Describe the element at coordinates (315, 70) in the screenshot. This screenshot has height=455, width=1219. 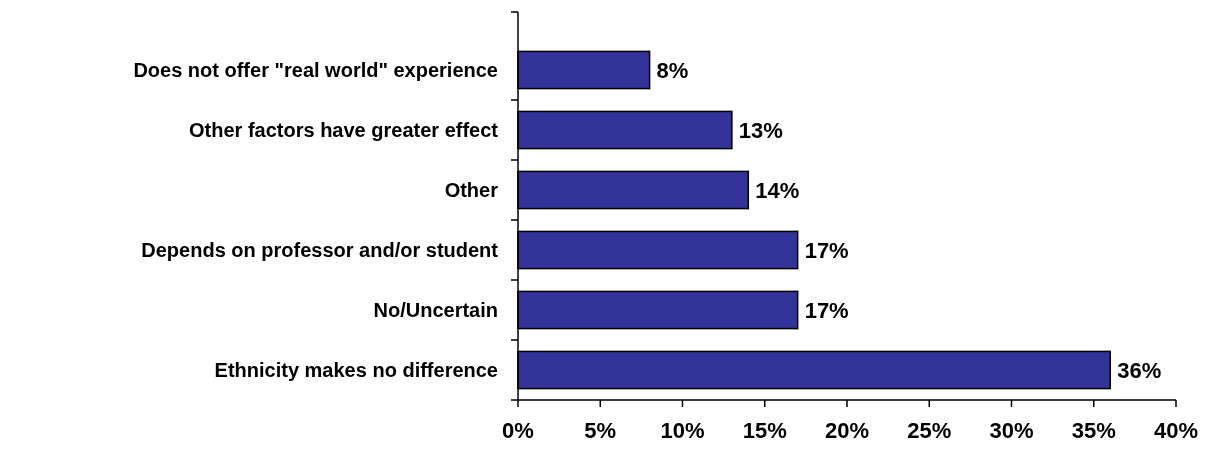
I see `y-tick-label: Does not offer "real world" experience` at that location.